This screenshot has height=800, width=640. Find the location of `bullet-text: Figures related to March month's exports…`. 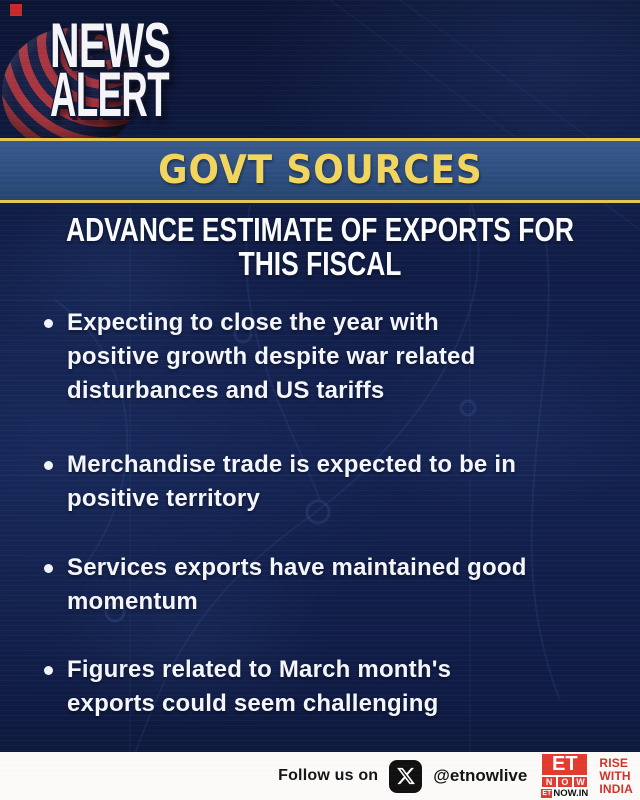

bullet-text: Figures related to March month's exports… is located at coordinates (259, 686).